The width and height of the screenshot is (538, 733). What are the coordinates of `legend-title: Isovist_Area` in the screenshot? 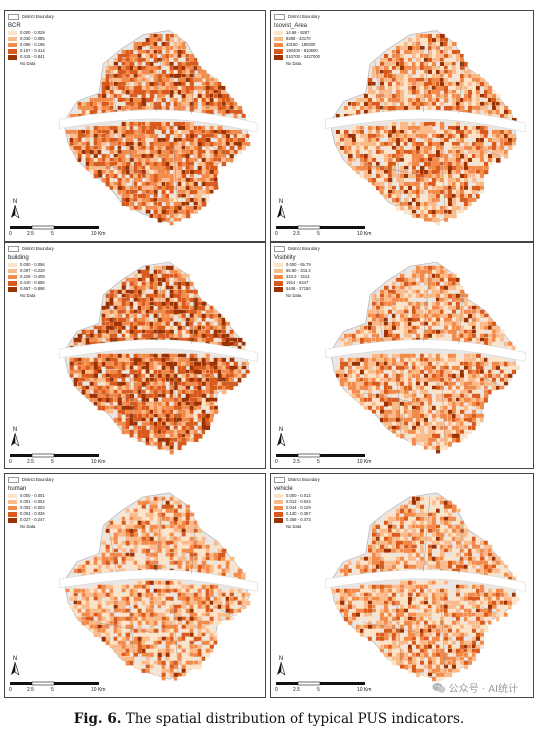 It's located at (291, 26).